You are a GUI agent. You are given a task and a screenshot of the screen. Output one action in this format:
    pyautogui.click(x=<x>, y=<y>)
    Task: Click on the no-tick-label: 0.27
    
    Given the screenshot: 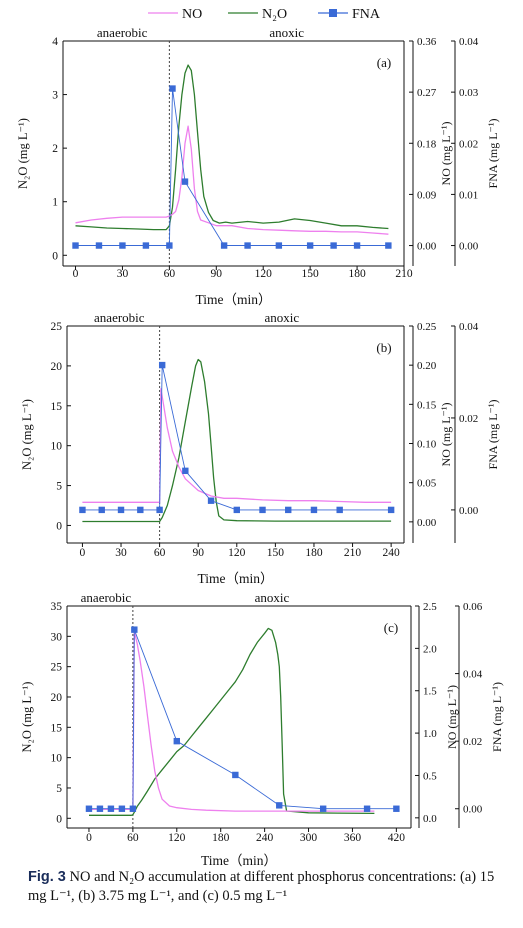 What is the action you would take?
    pyautogui.click(x=427, y=93)
    